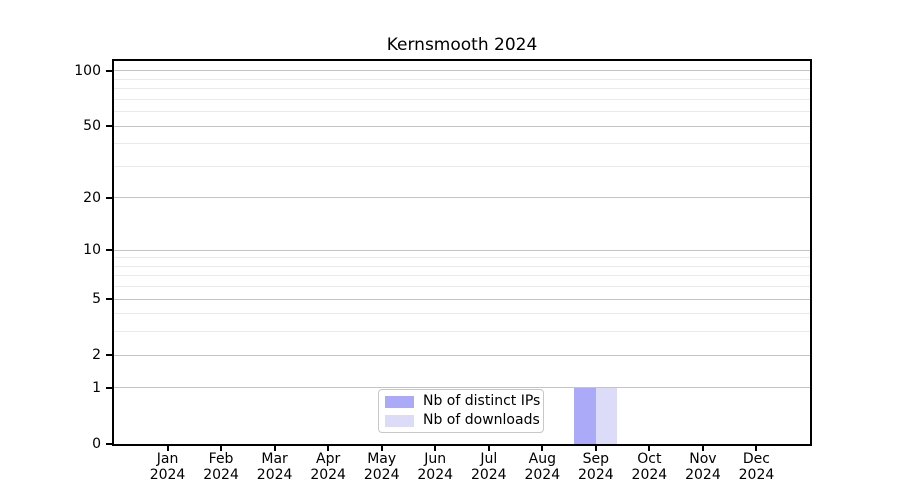 The image size is (900, 500). I want to click on x-tick-label: Jun 2024, so click(435, 467).